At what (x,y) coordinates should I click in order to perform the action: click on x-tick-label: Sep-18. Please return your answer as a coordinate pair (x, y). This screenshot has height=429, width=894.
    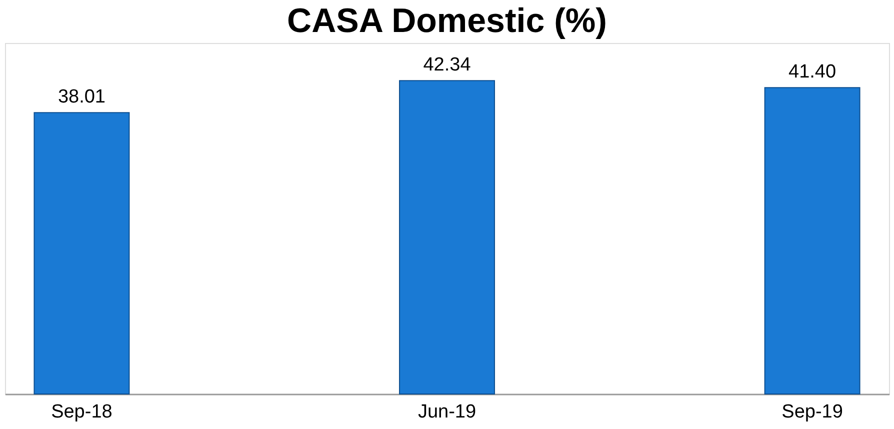
    Looking at the image, I should click on (81, 412).